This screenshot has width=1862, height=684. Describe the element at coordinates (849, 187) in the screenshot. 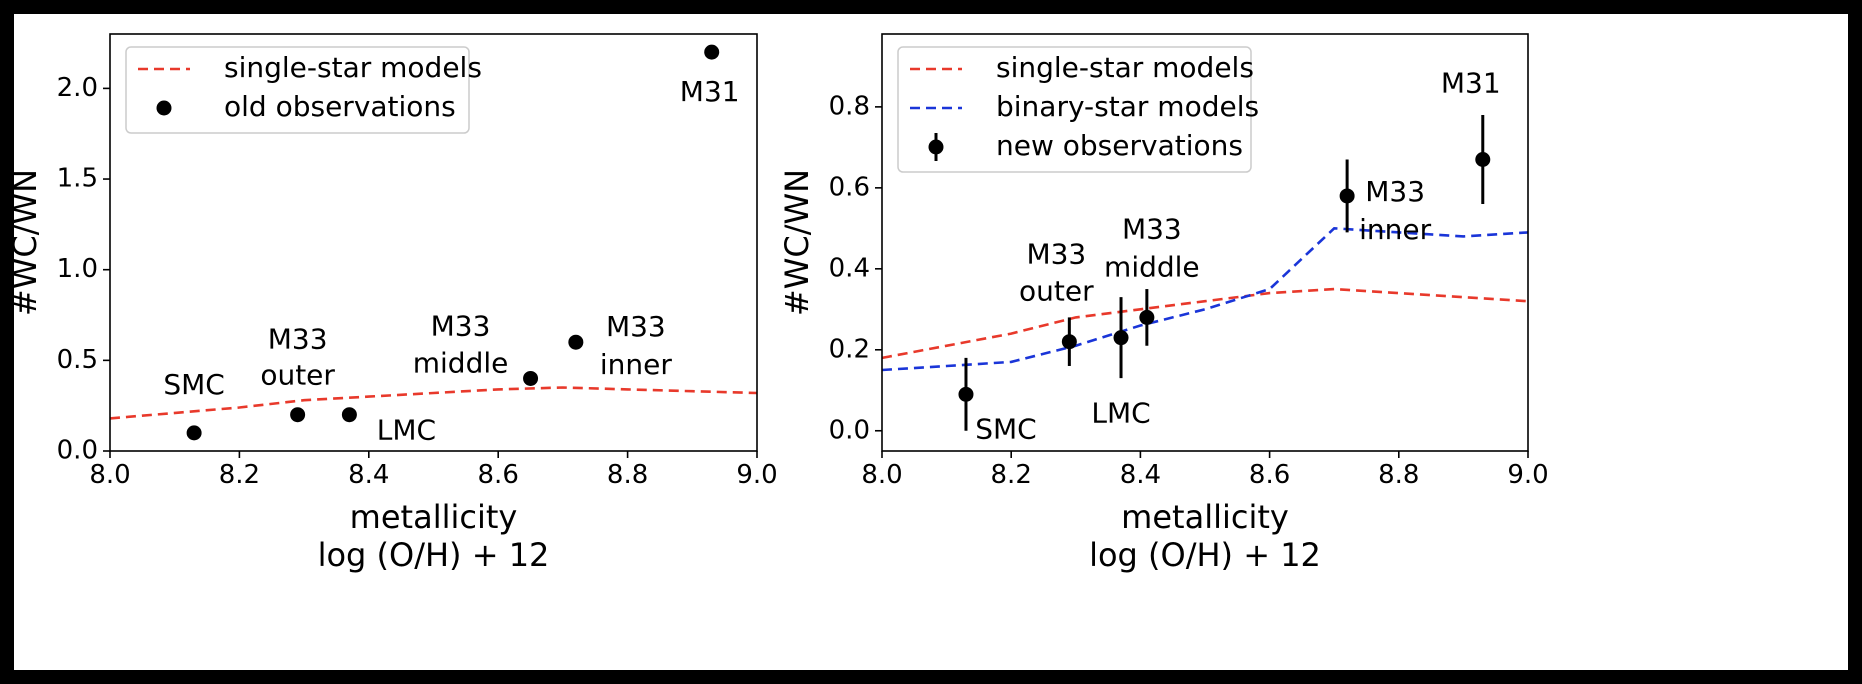

I see `y-tick-label: 0.6` at that location.